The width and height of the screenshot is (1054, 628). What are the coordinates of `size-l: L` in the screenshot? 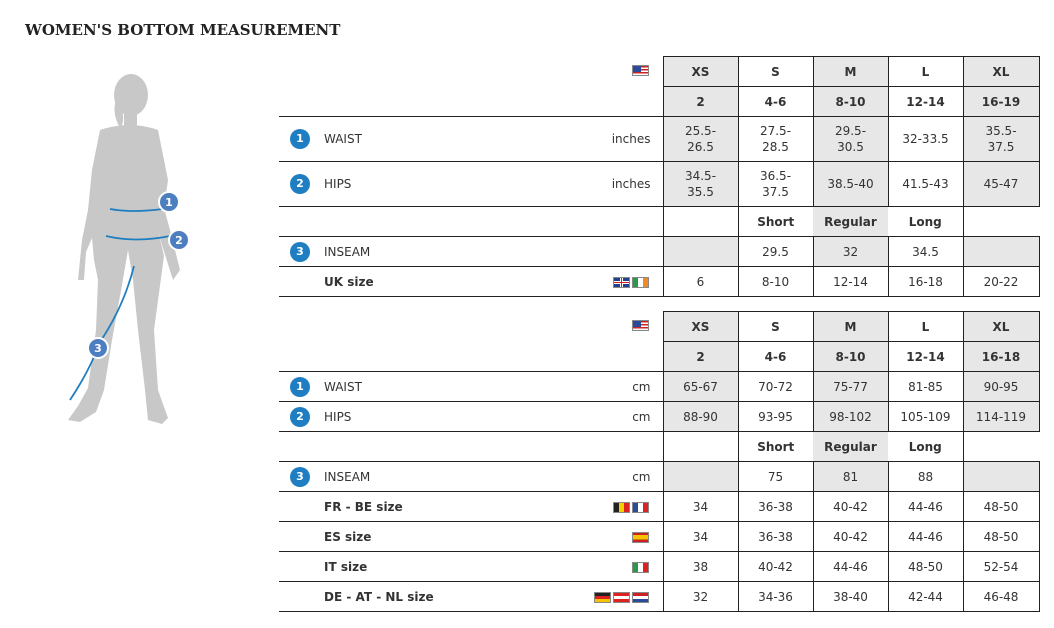 It's located at (925, 326).